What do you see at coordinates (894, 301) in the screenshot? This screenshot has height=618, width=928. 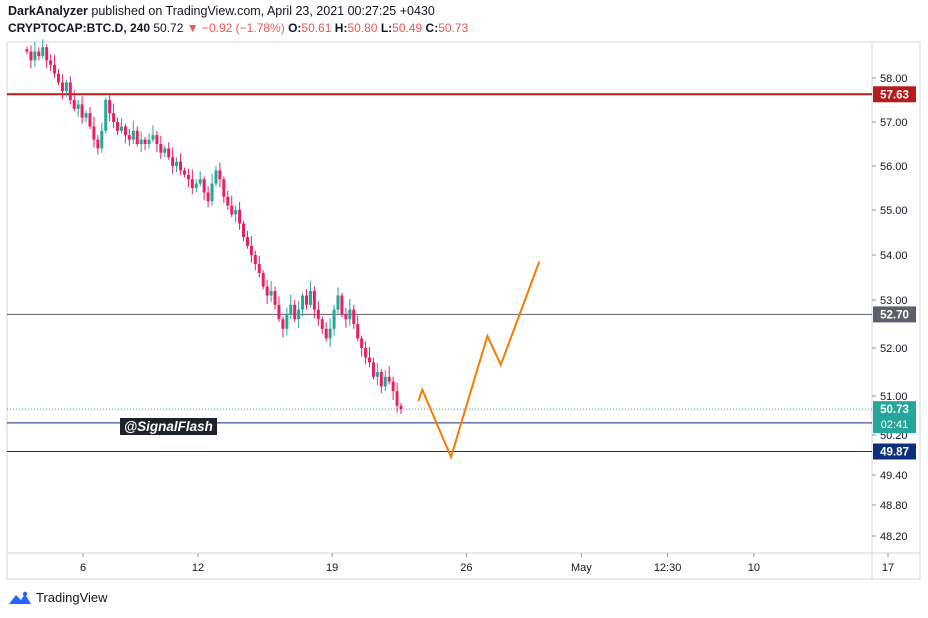 I see `y-tick-label-5: 53.00` at bounding box center [894, 301].